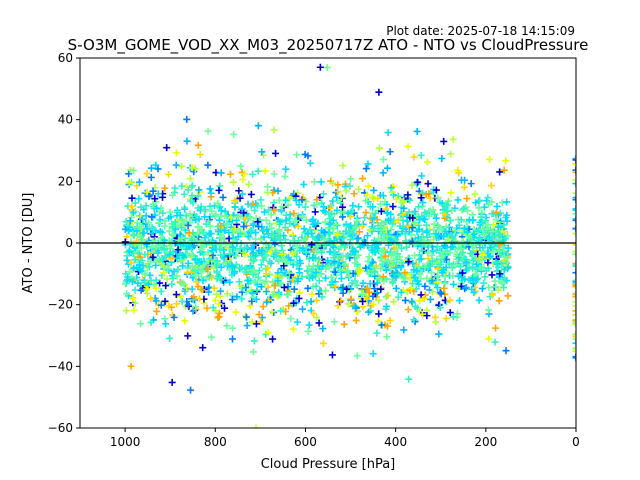  What do you see at coordinates (305, 442) in the screenshot?
I see `x-tick-label: 600` at bounding box center [305, 442].